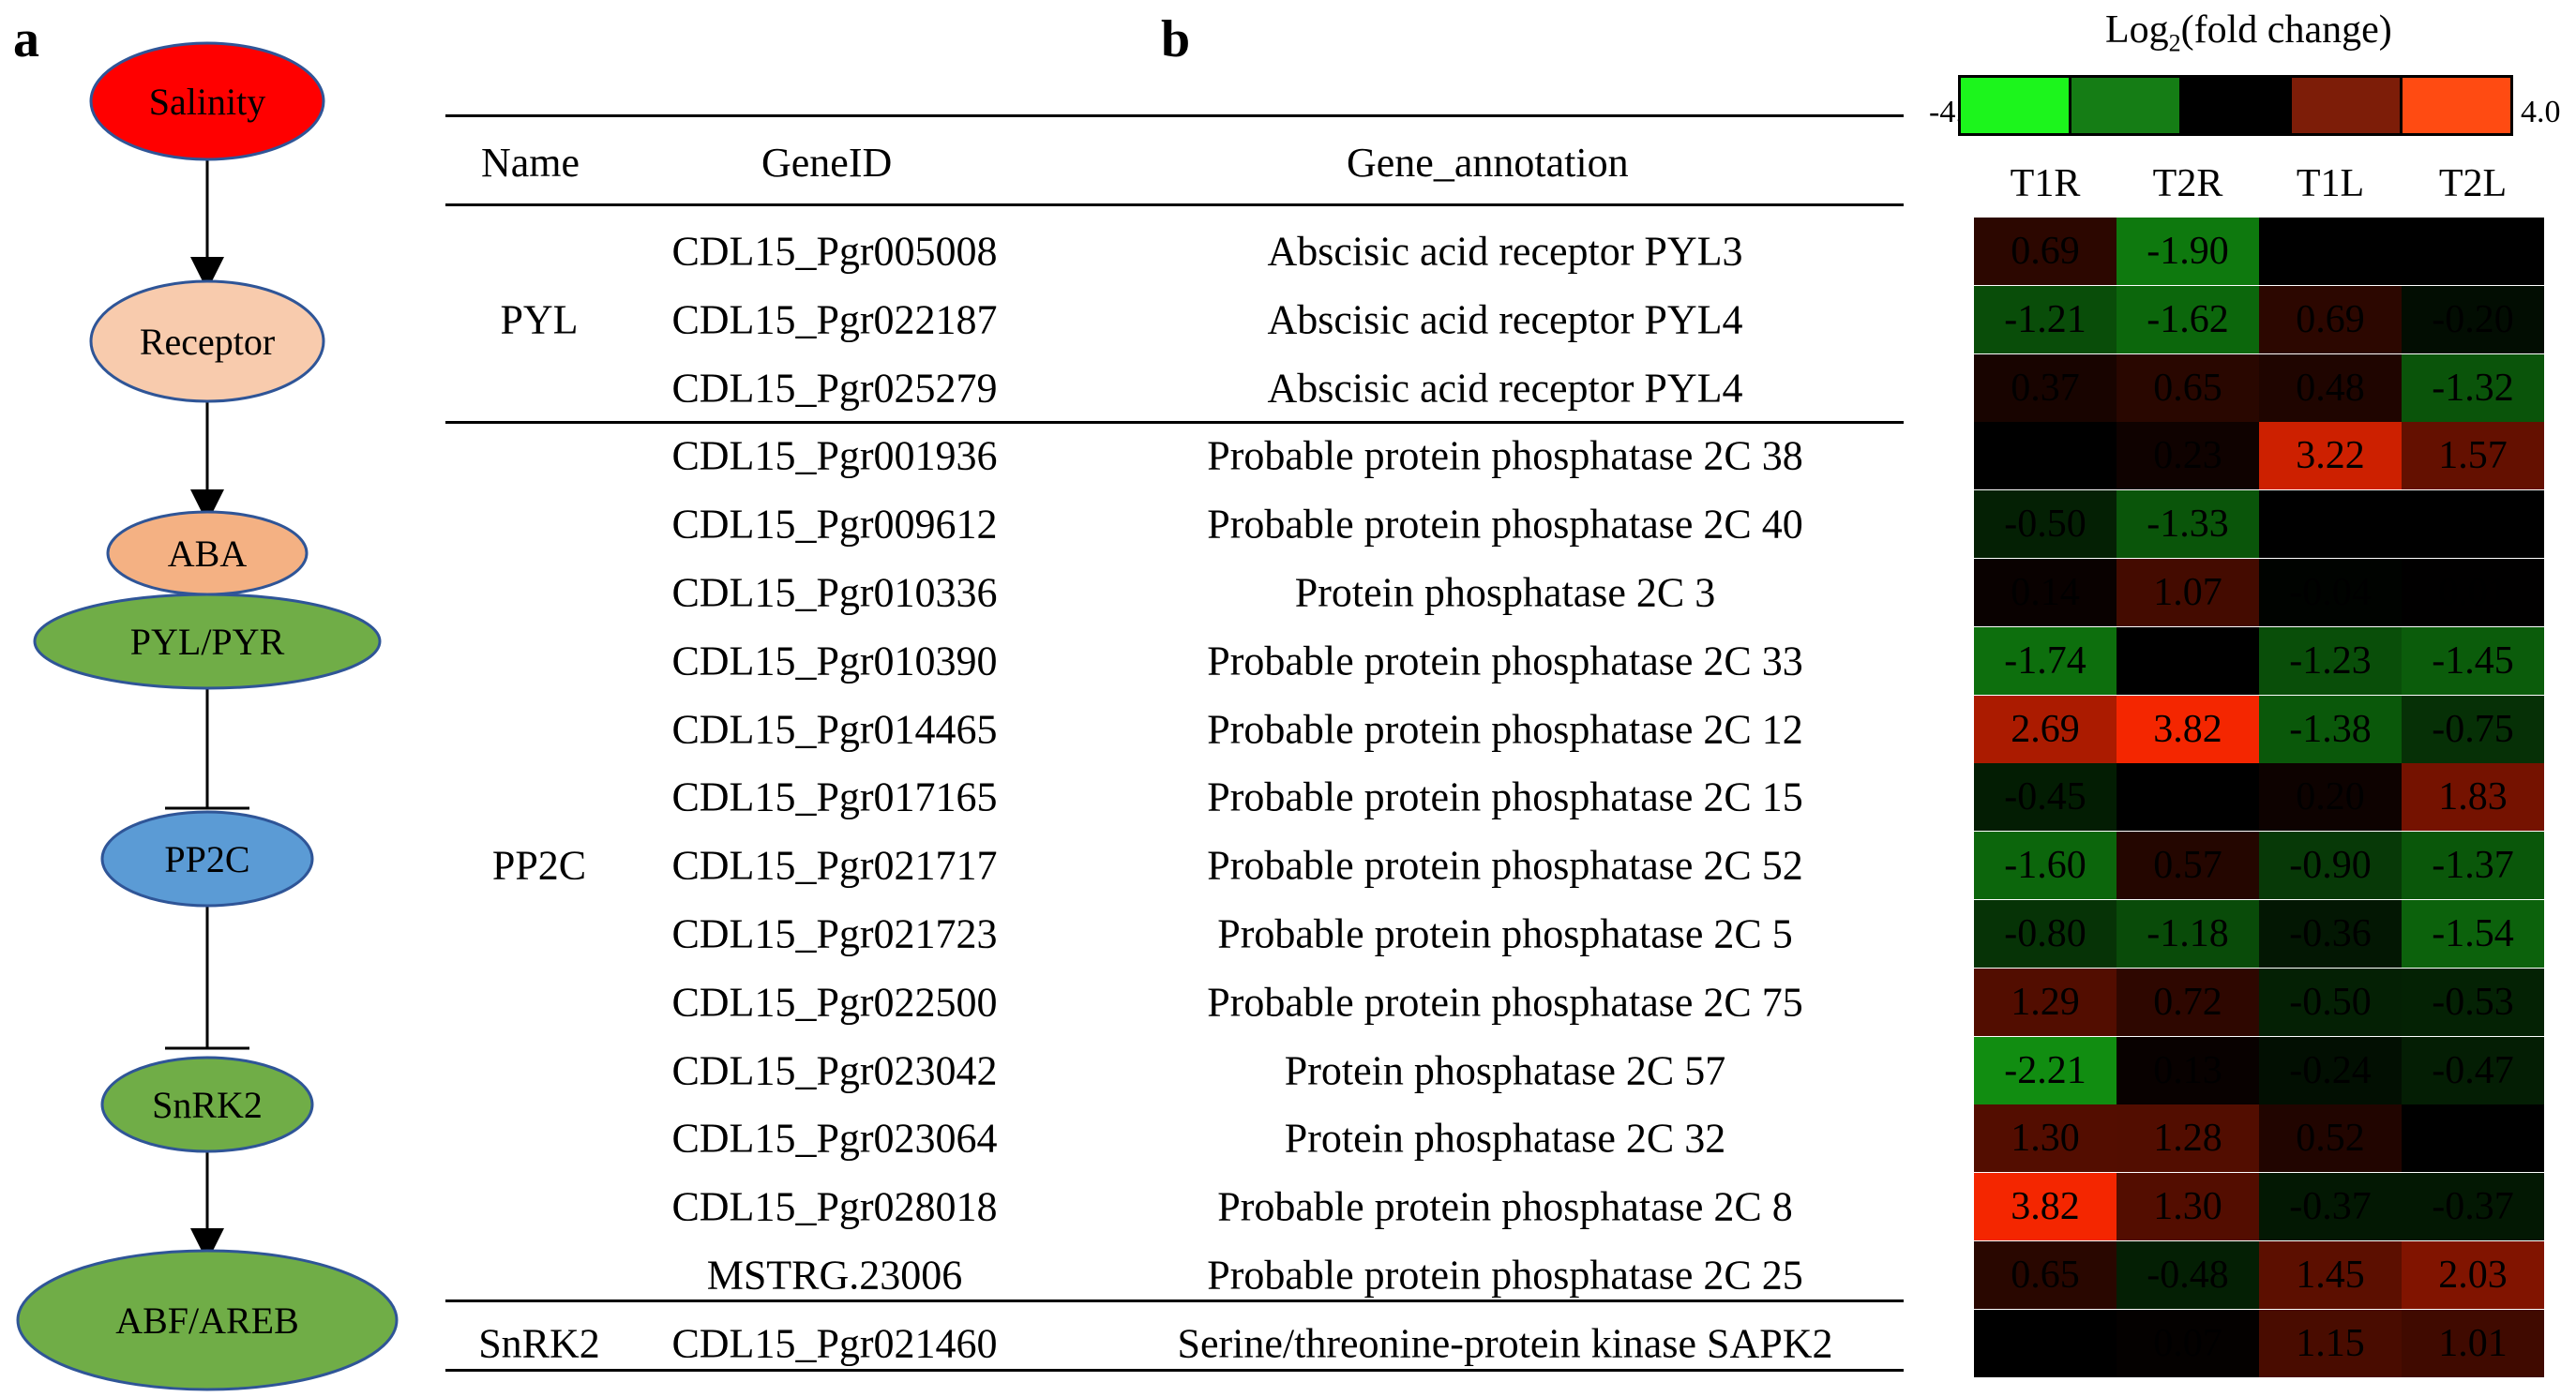 The image size is (2576, 1397). I want to click on gene-id: MSTRG.23006, so click(834, 1275).